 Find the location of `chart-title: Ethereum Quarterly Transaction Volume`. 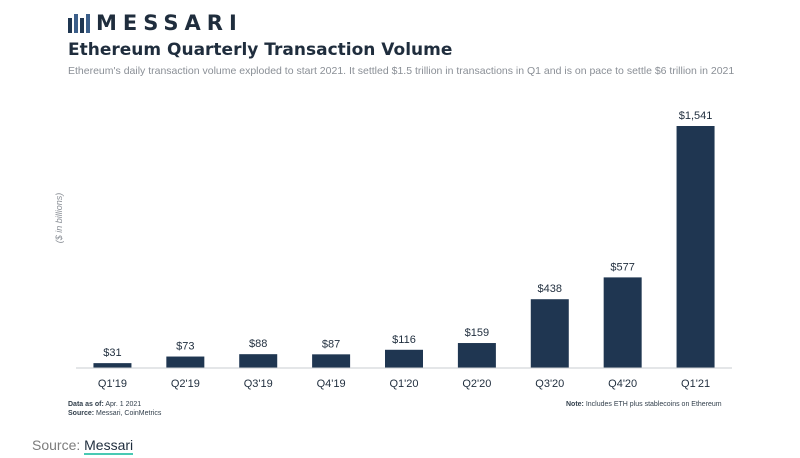

chart-title: Ethereum Quarterly Transaction Volume is located at coordinates (260, 50).